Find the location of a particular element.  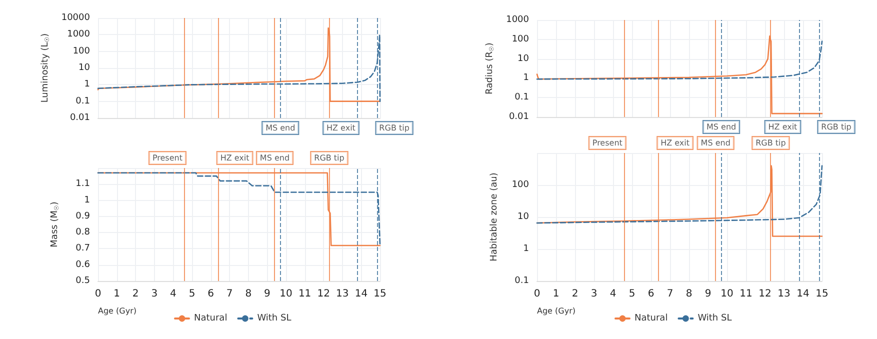

y-tick-label: 0.9 is located at coordinates (83, 216).